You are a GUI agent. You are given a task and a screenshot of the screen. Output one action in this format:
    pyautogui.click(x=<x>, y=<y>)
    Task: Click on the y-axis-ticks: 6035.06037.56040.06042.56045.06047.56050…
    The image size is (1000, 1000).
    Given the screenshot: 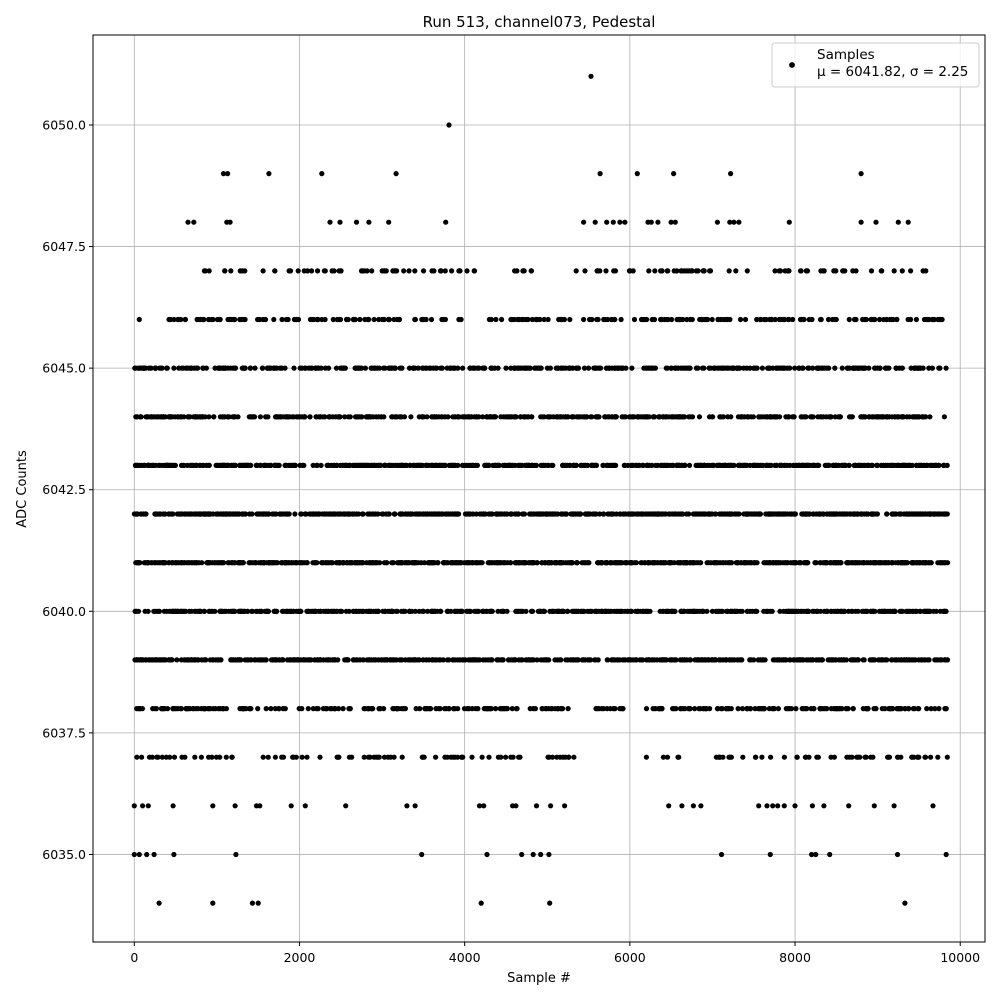 What is the action you would take?
    pyautogui.click(x=67, y=489)
    